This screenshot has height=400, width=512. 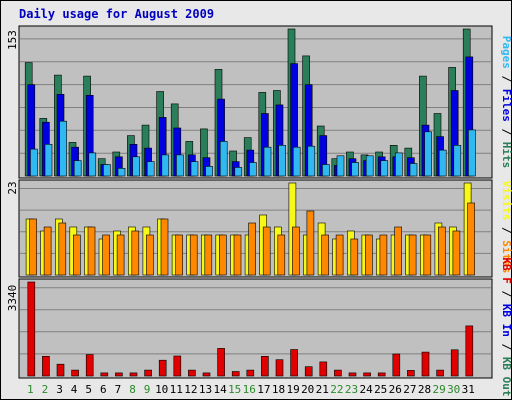 What do you see at coordinates (12, 187) in the screenshot?
I see `ymax-label-mid: 23` at bounding box center [12, 187].